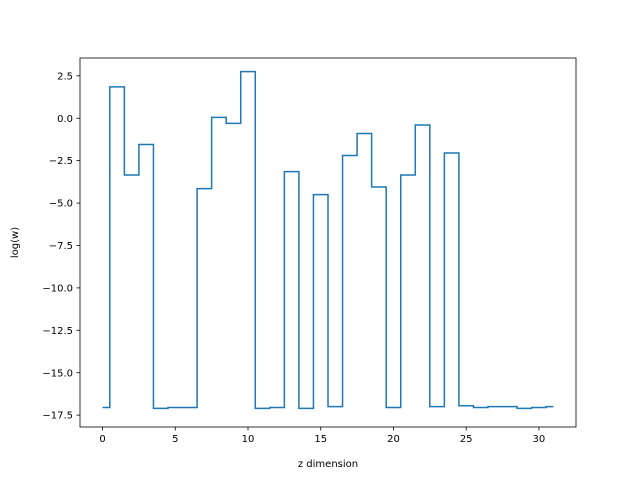 This screenshot has width=640, height=480. What do you see at coordinates (248, 439) in the screenshot?
I see `x-tick-label-2: 10` at bounding box center [248, 439].